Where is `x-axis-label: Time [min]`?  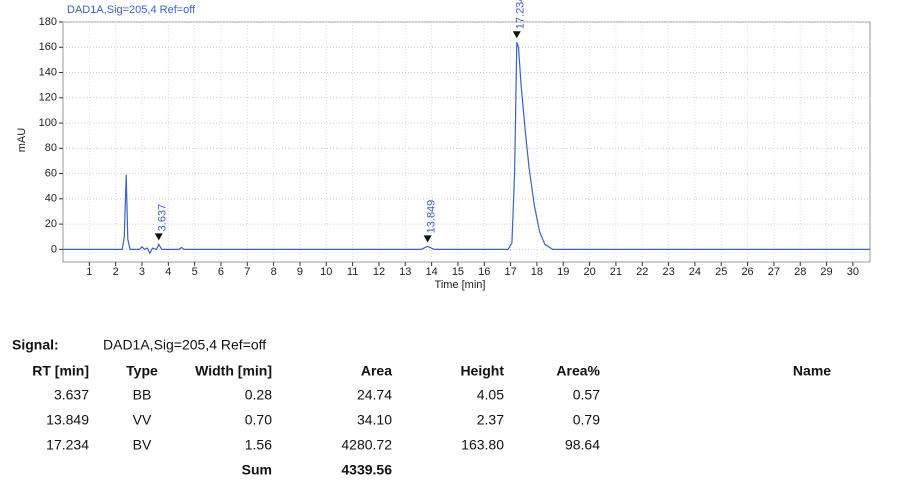 x-axis-label: Time [min] is located at coordinates (460, 285).